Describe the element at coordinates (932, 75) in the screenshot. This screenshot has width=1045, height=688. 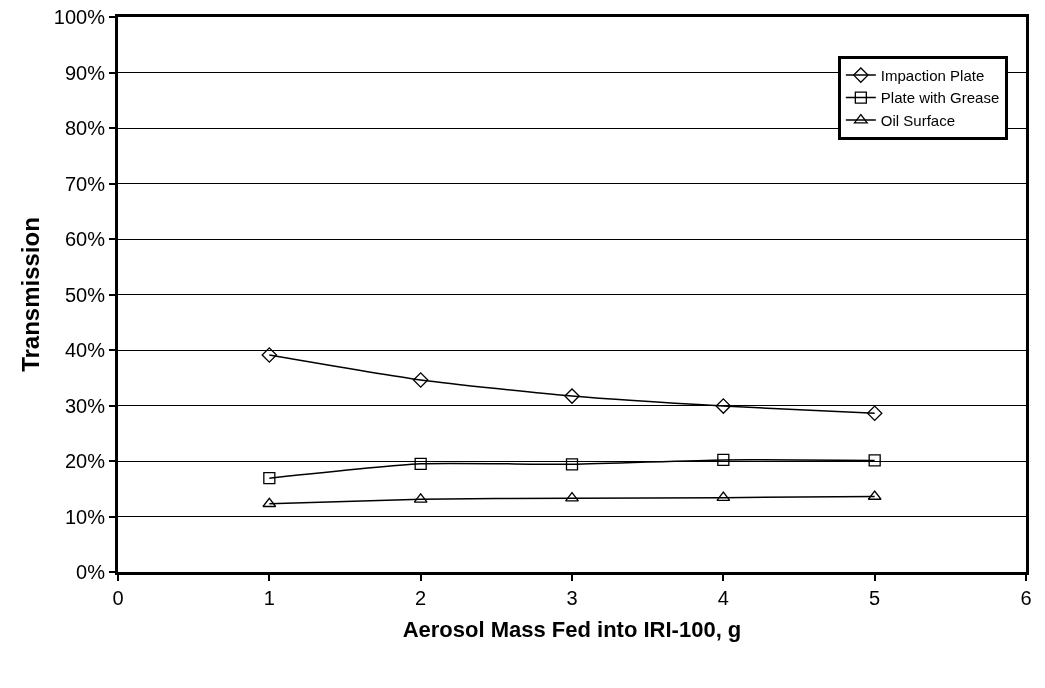
I see `legend-label: Impaction Plate` at that location.